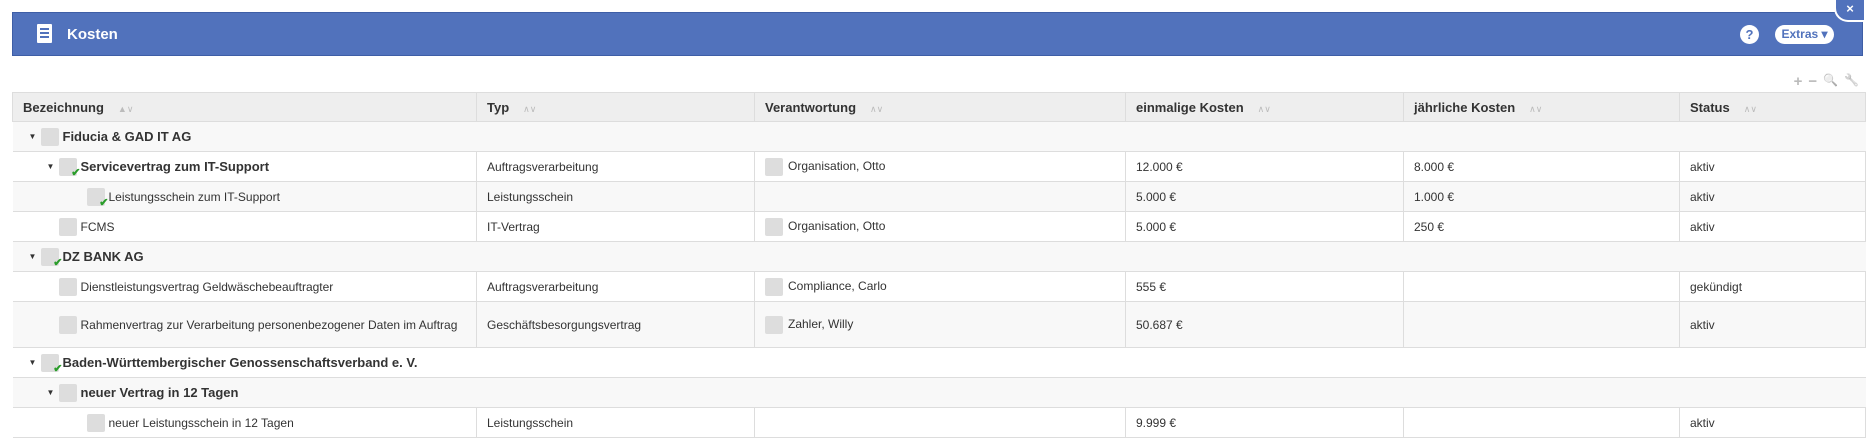 This screenshot has width=1867, height=438. I want to click on expand-all-icon: +, so click(1798, 81).